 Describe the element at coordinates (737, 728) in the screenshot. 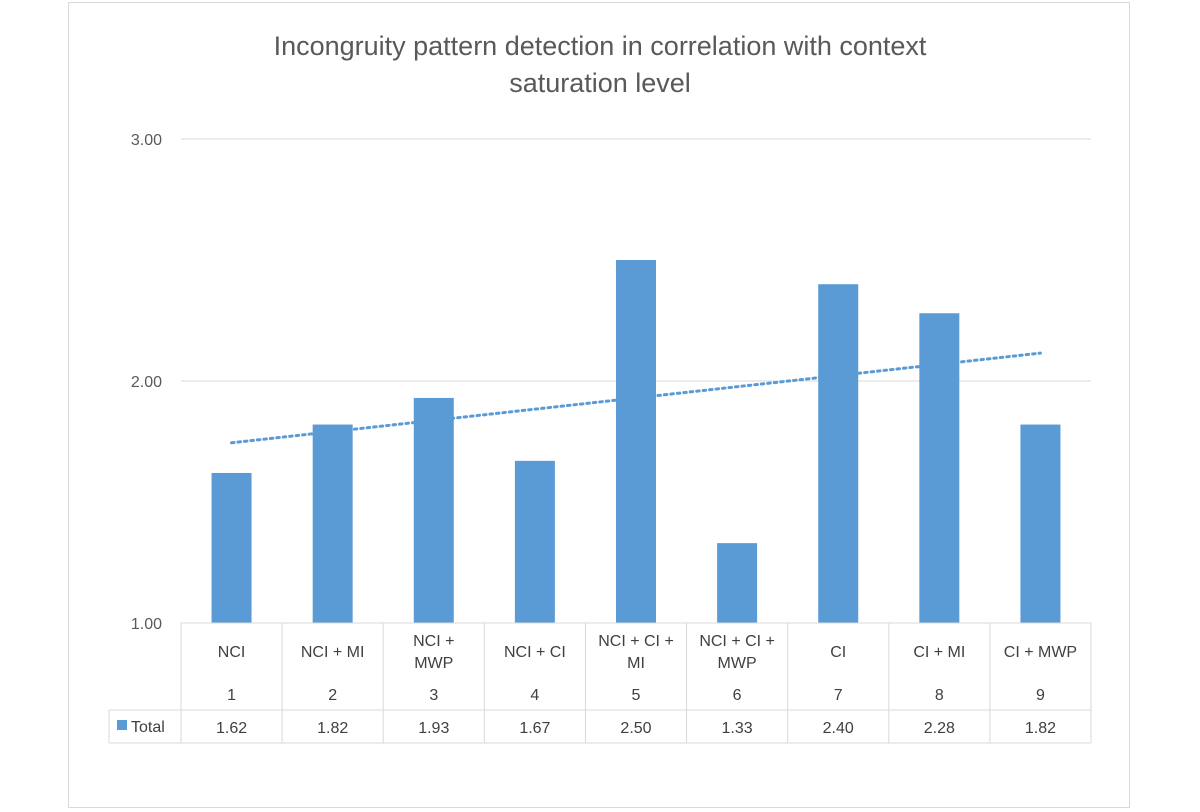

I see `data-value-label: 1.33` at that location.